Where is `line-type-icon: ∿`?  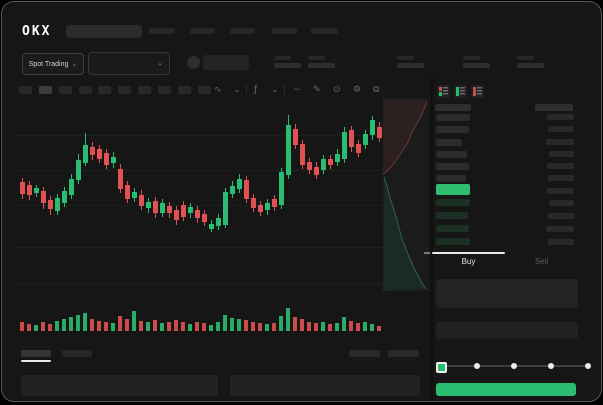 line-type-icon: ∿ is located at coordinates (218, 90).